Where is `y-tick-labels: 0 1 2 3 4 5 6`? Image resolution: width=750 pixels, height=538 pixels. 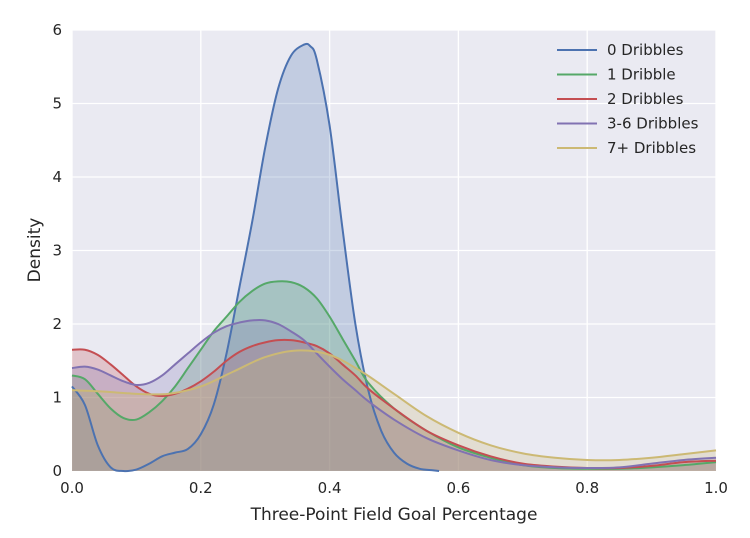
y-tick-labels: 0 1 2 3 4 5 6 is located at coordinates (57, 250).